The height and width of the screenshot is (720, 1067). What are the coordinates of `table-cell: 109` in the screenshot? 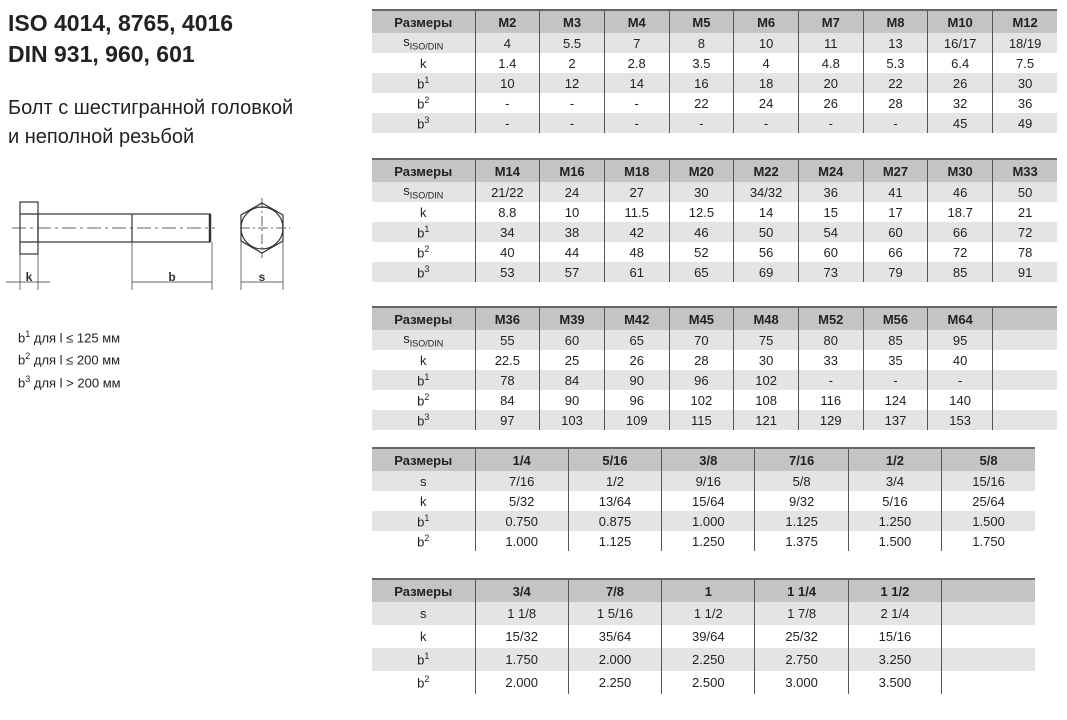 It's located at (636, 420).